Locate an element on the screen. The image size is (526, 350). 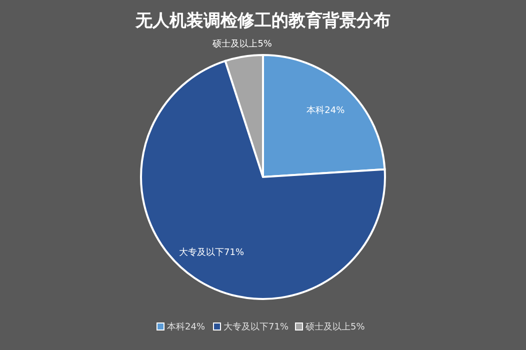
legend-label: 本科24% is located at coordinates (186, 326).